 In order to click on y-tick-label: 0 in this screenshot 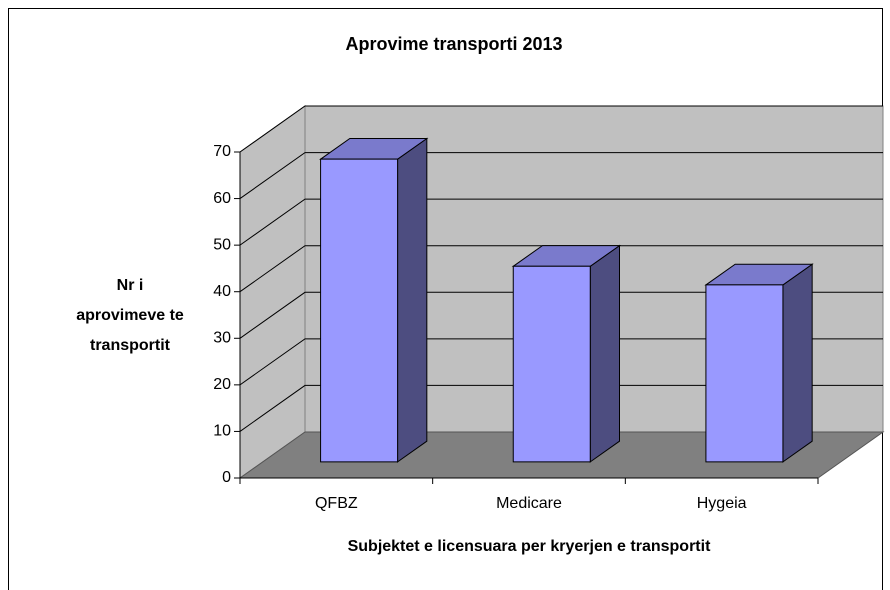, I will do `click(226, 477)`.